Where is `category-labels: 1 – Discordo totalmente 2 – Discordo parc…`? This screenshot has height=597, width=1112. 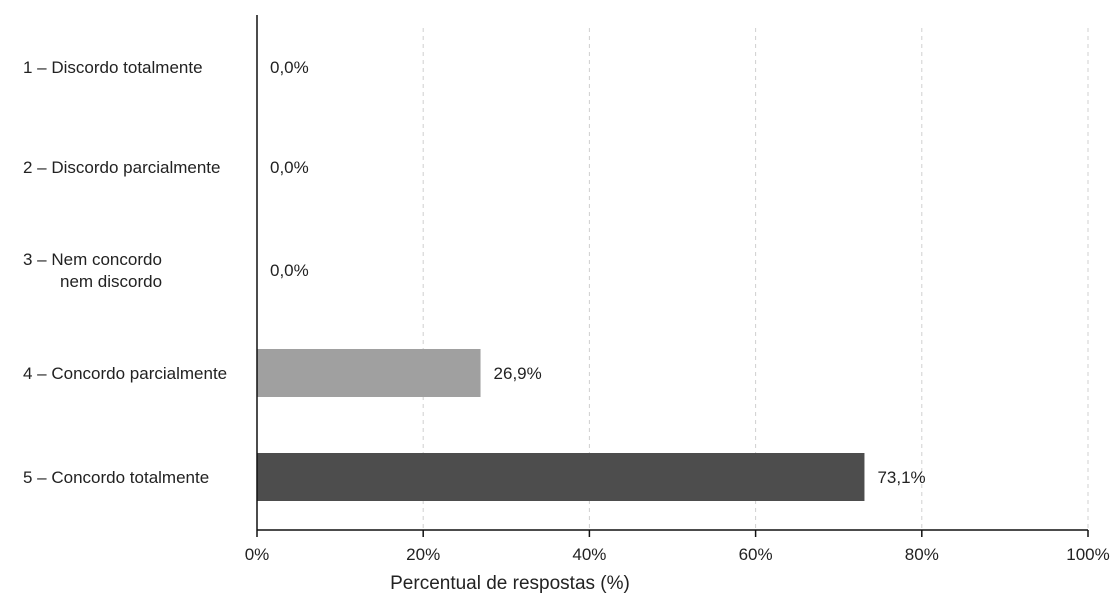 category-labels: 1 – Discordo totalmente 2 – Discordo parc… is located at coordinates (125, 272).